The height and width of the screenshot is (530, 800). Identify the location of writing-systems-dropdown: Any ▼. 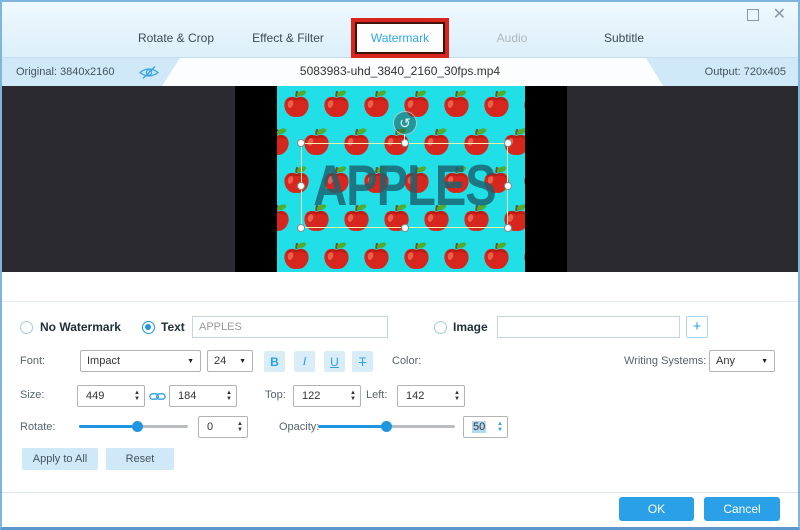
(742, 361).